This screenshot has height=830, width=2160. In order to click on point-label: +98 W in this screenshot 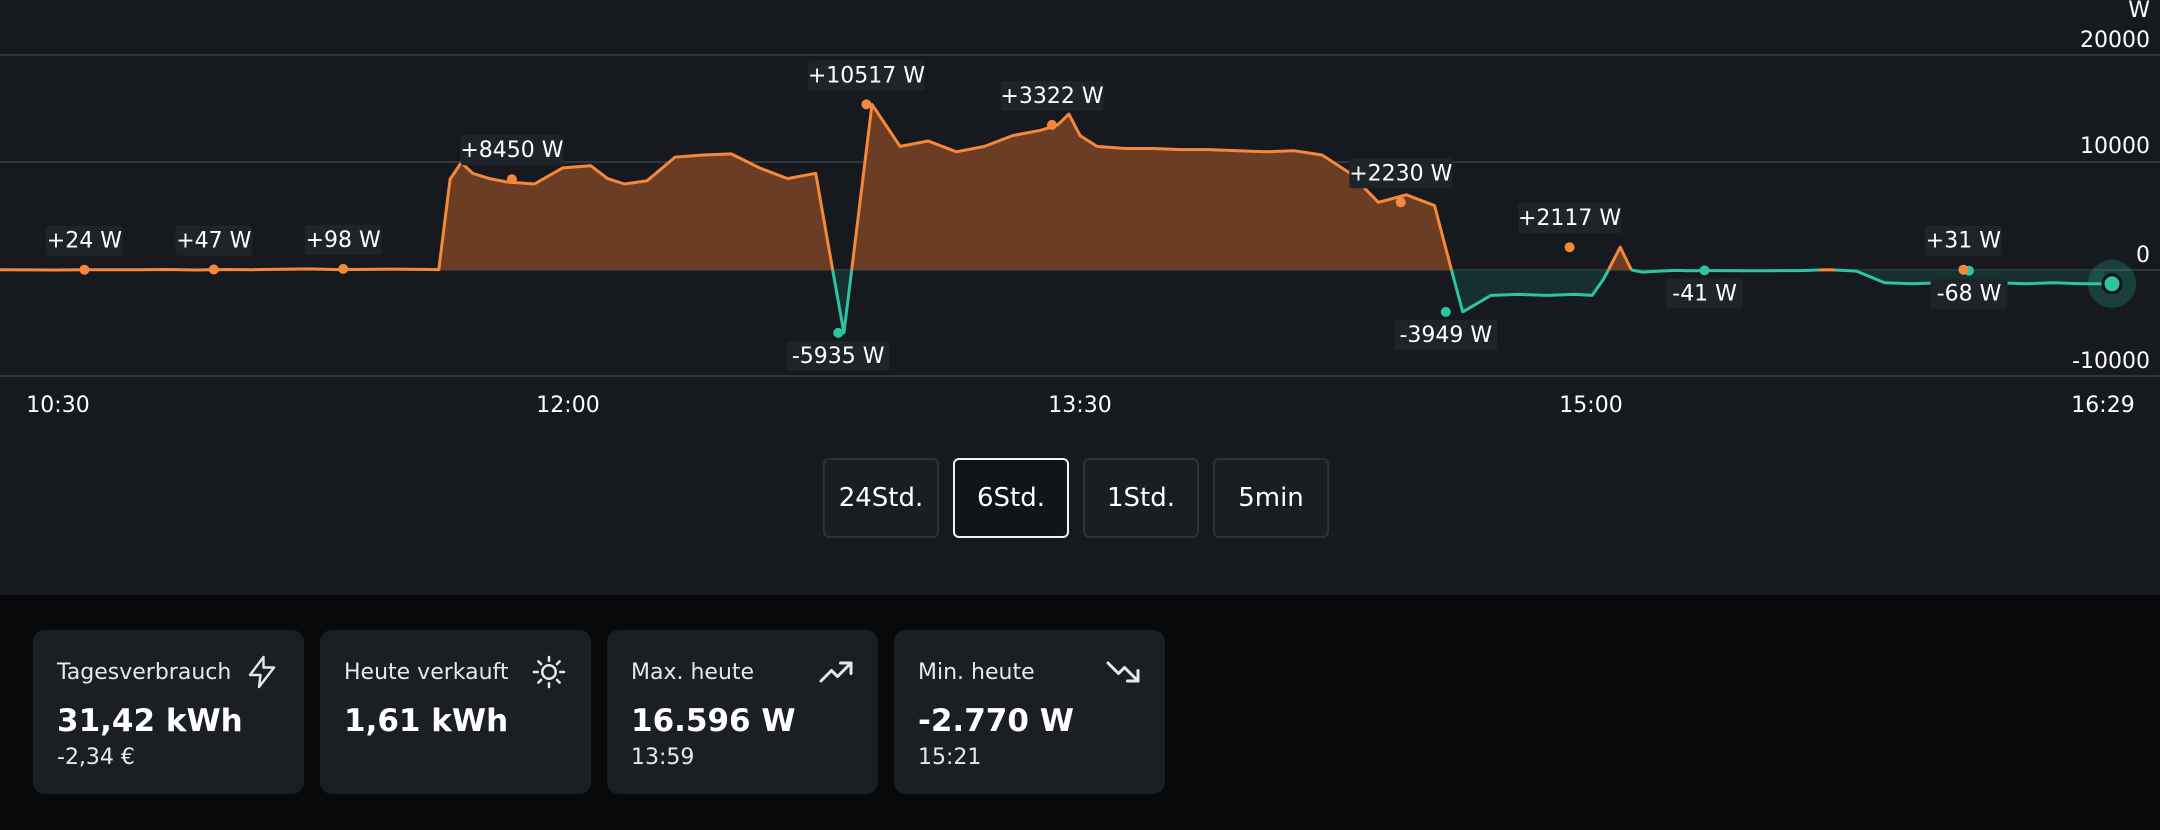, I will do `click(343, 240)`.